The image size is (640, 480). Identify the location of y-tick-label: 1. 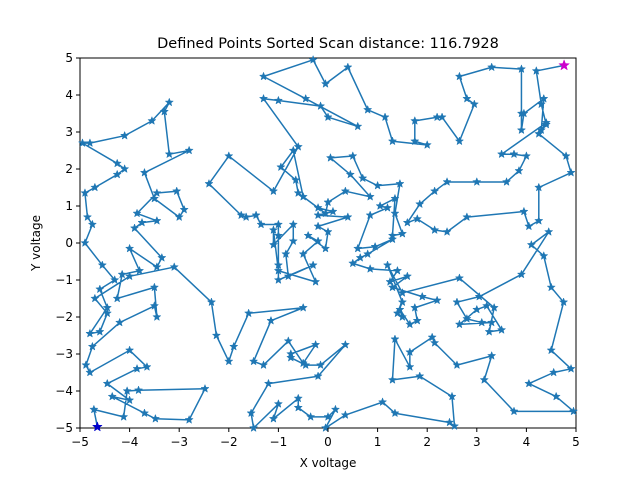
(69, 206).